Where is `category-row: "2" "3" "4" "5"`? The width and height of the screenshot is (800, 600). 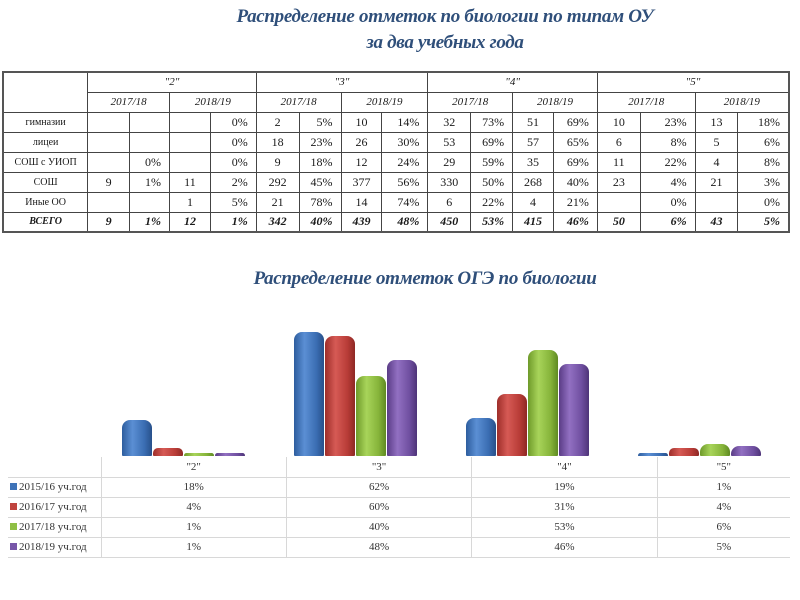
category-row: "2" "3" "4" "5" is located at coordinates (399, 467).